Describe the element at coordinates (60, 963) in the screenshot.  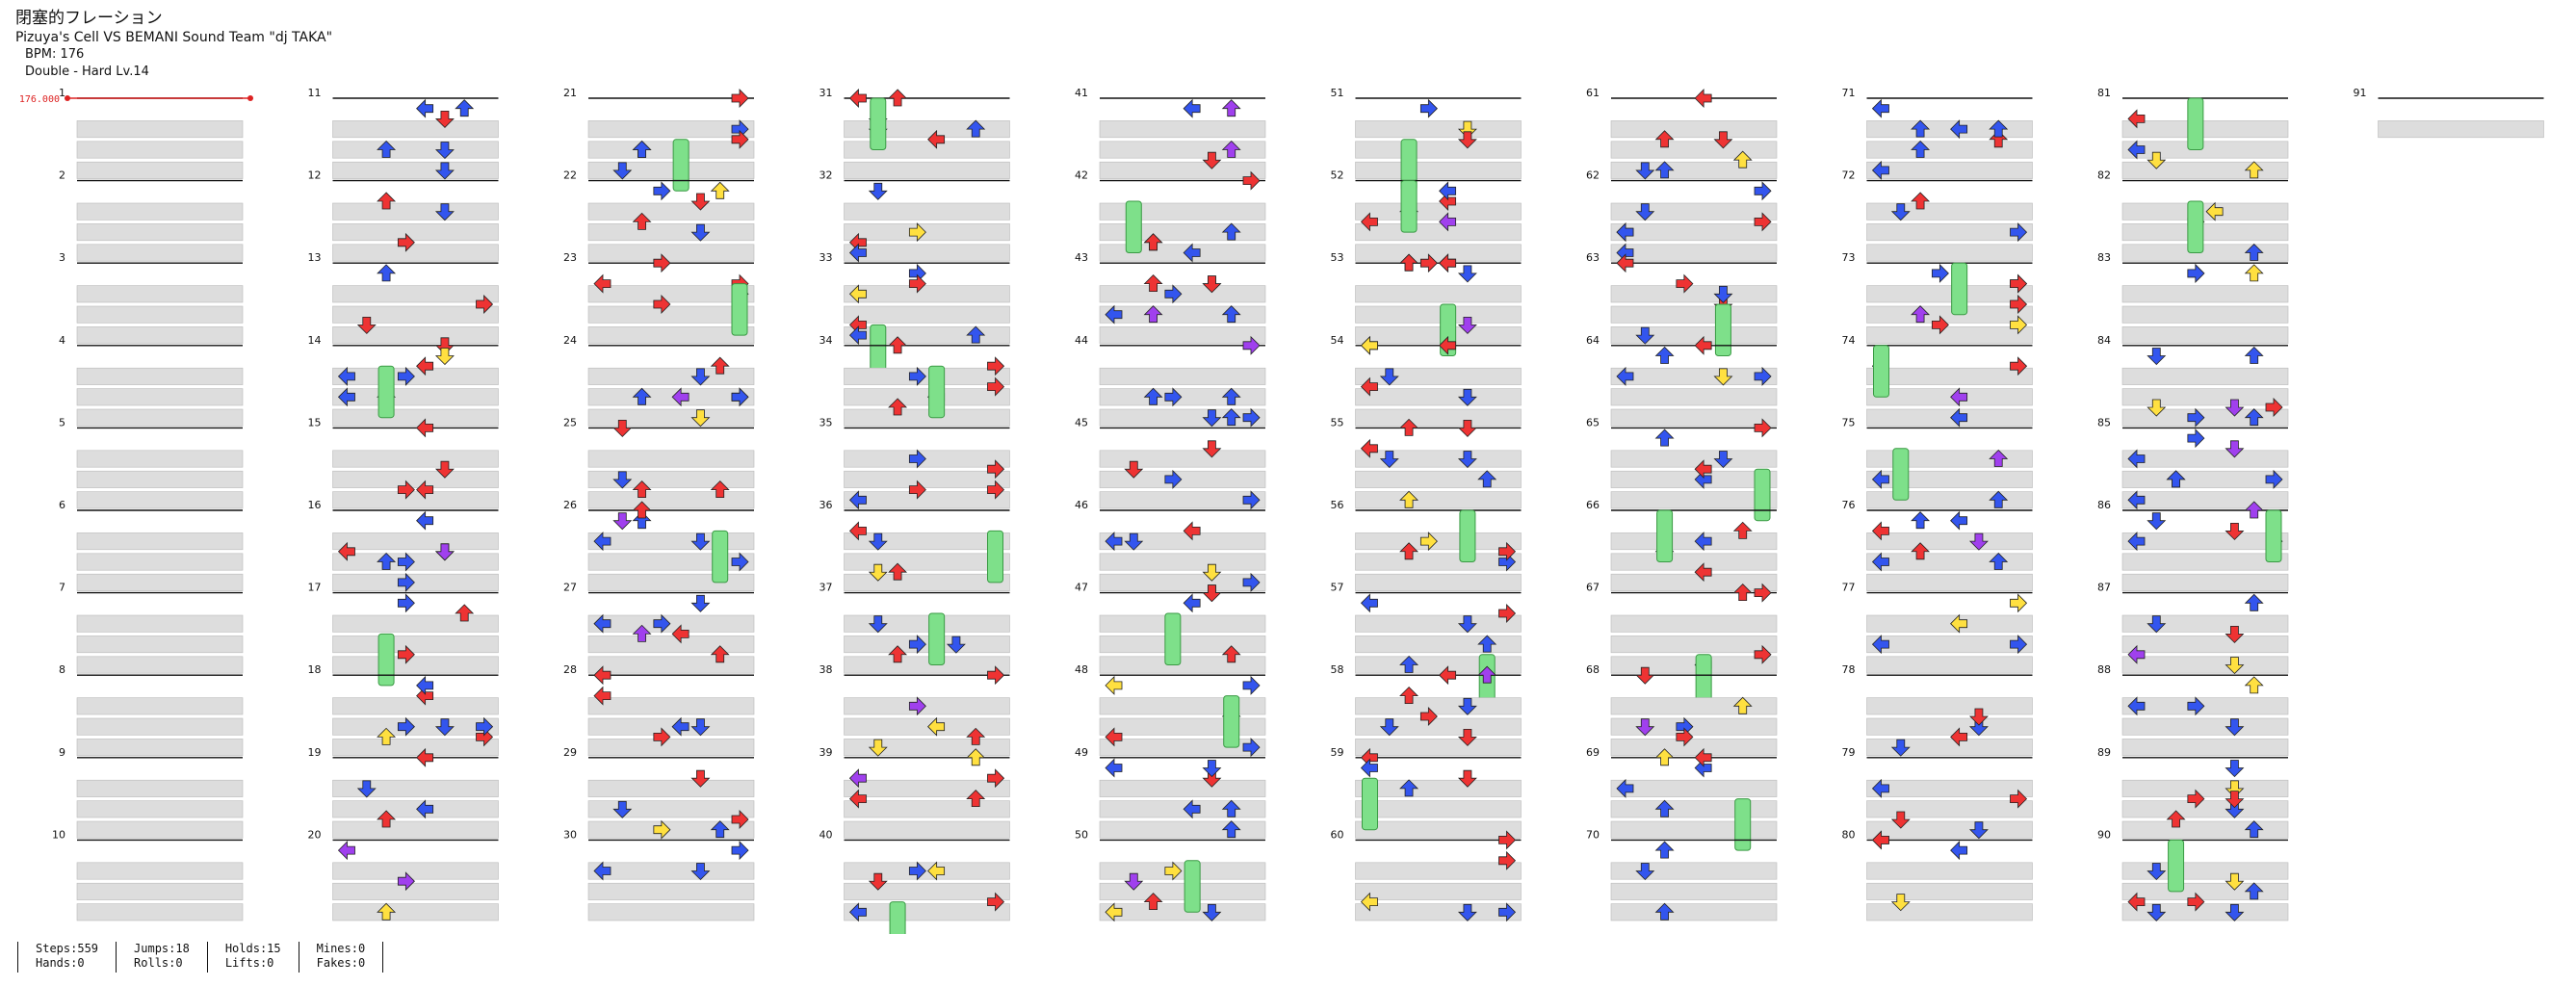
I see `hands-count: Hands:0` at that location.